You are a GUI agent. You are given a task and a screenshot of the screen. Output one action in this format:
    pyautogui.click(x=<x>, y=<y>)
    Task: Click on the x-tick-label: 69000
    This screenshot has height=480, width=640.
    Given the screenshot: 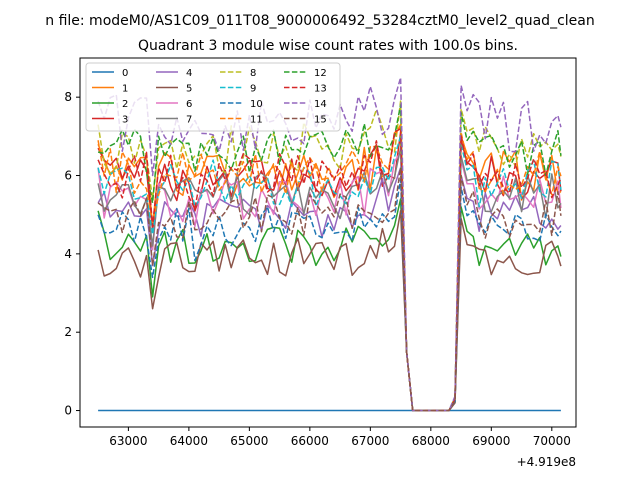 What is the action you would take?
    pyautogui.click(x=491, y=441)
    